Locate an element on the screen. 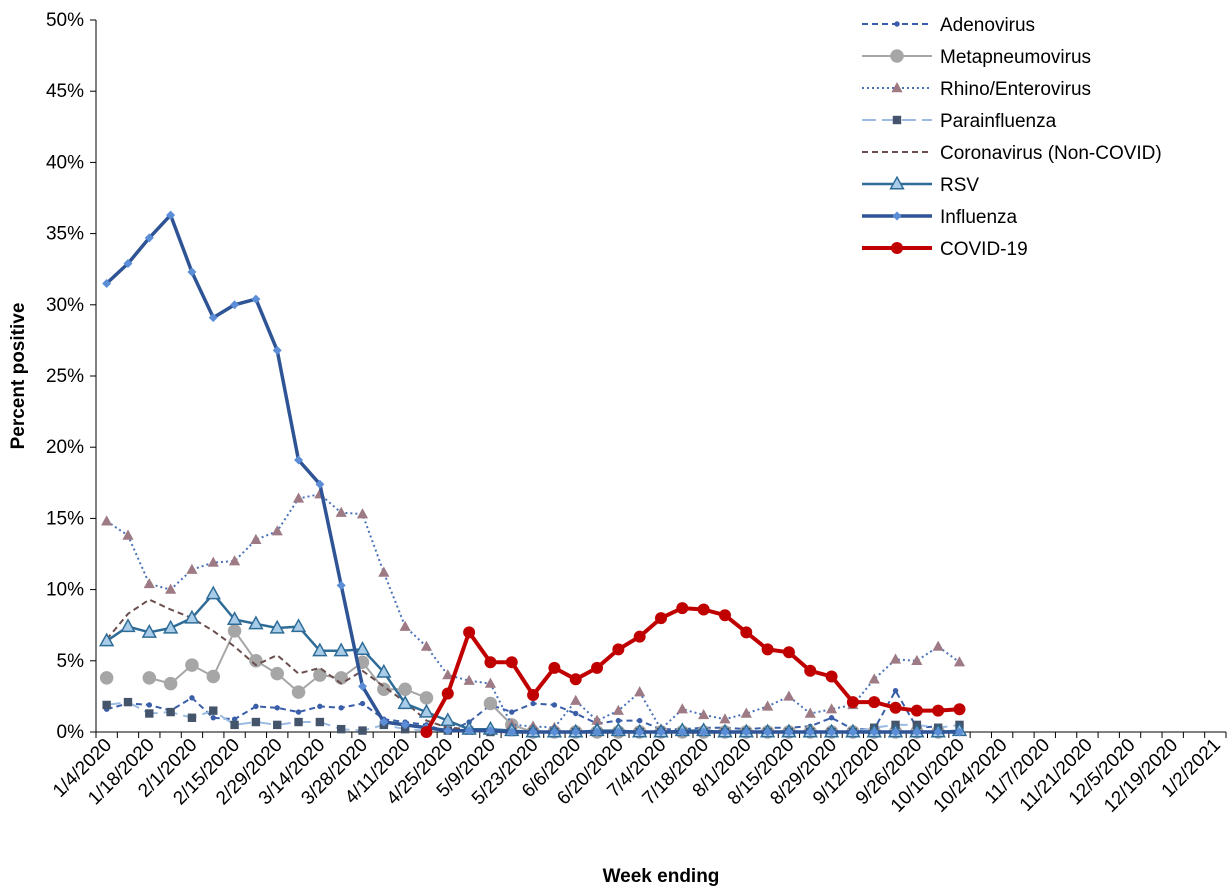 The image size is (1230, 891). legend-item: Influenza is located at coordinates (940, 217).